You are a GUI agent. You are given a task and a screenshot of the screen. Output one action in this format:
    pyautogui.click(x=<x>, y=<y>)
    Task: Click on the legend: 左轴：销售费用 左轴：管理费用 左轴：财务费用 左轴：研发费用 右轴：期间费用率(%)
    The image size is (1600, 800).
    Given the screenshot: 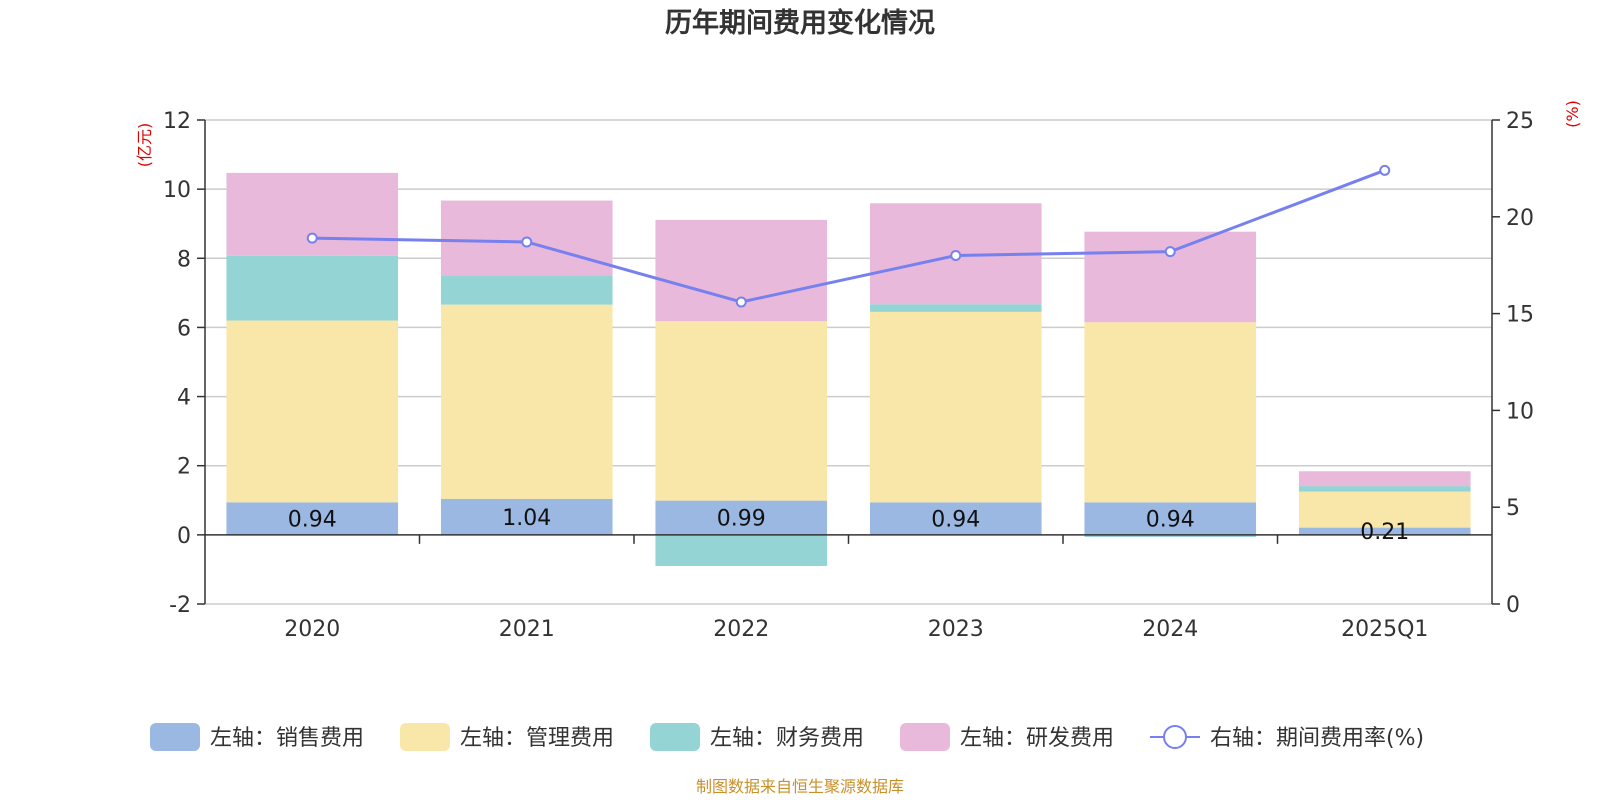 What is the action you would take?
    pyautogui.click(x=787, y=737)
    